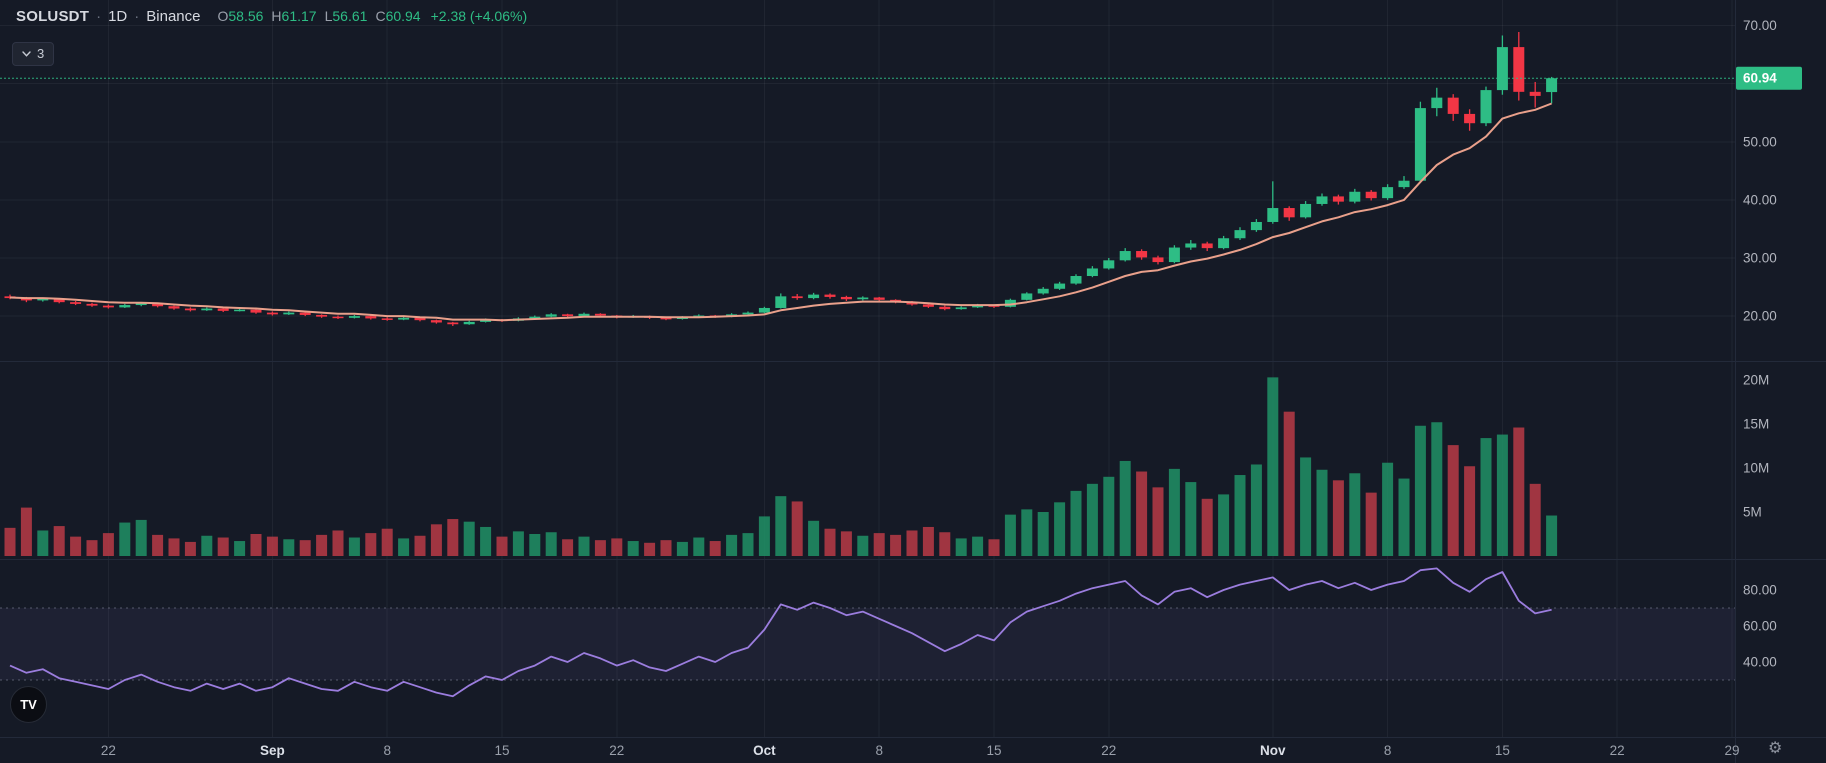  Describe the element at coordinates (1273, 750) in the screenshot. I see `time-axis-label: Nov` at that location.